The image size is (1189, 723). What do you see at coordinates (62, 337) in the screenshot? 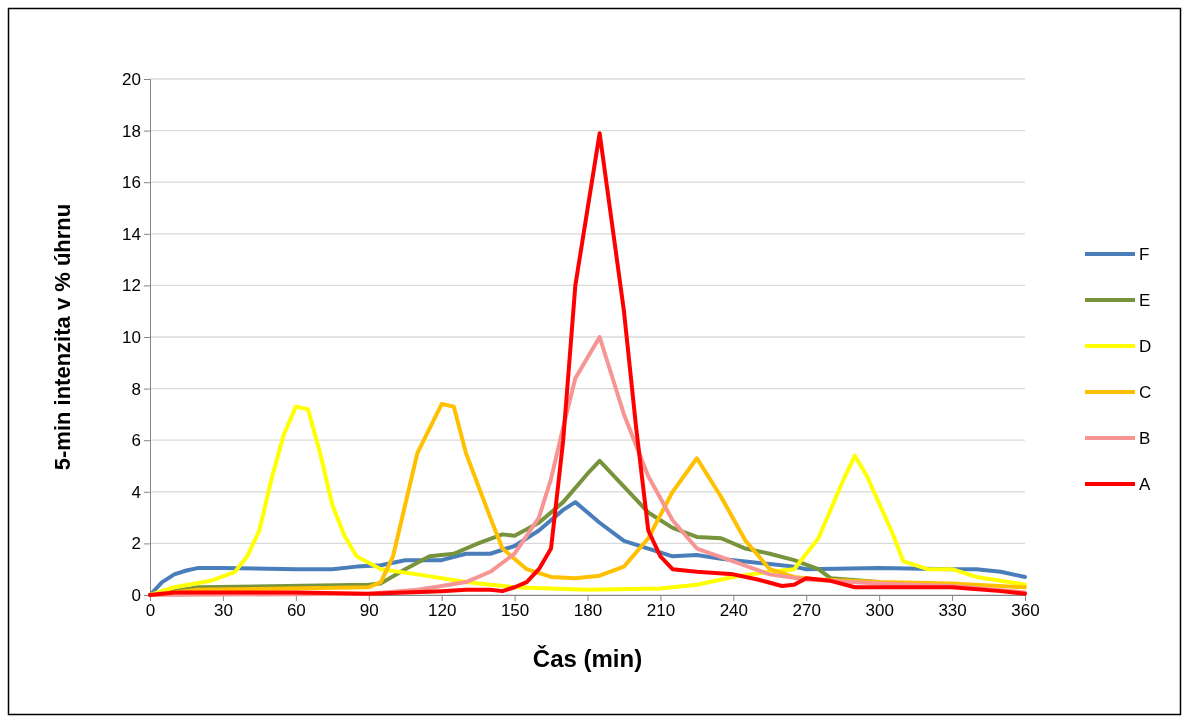
I see `y-axis-title: 5-min intenzita v % úhrnu` at bounding box center [62, 337].